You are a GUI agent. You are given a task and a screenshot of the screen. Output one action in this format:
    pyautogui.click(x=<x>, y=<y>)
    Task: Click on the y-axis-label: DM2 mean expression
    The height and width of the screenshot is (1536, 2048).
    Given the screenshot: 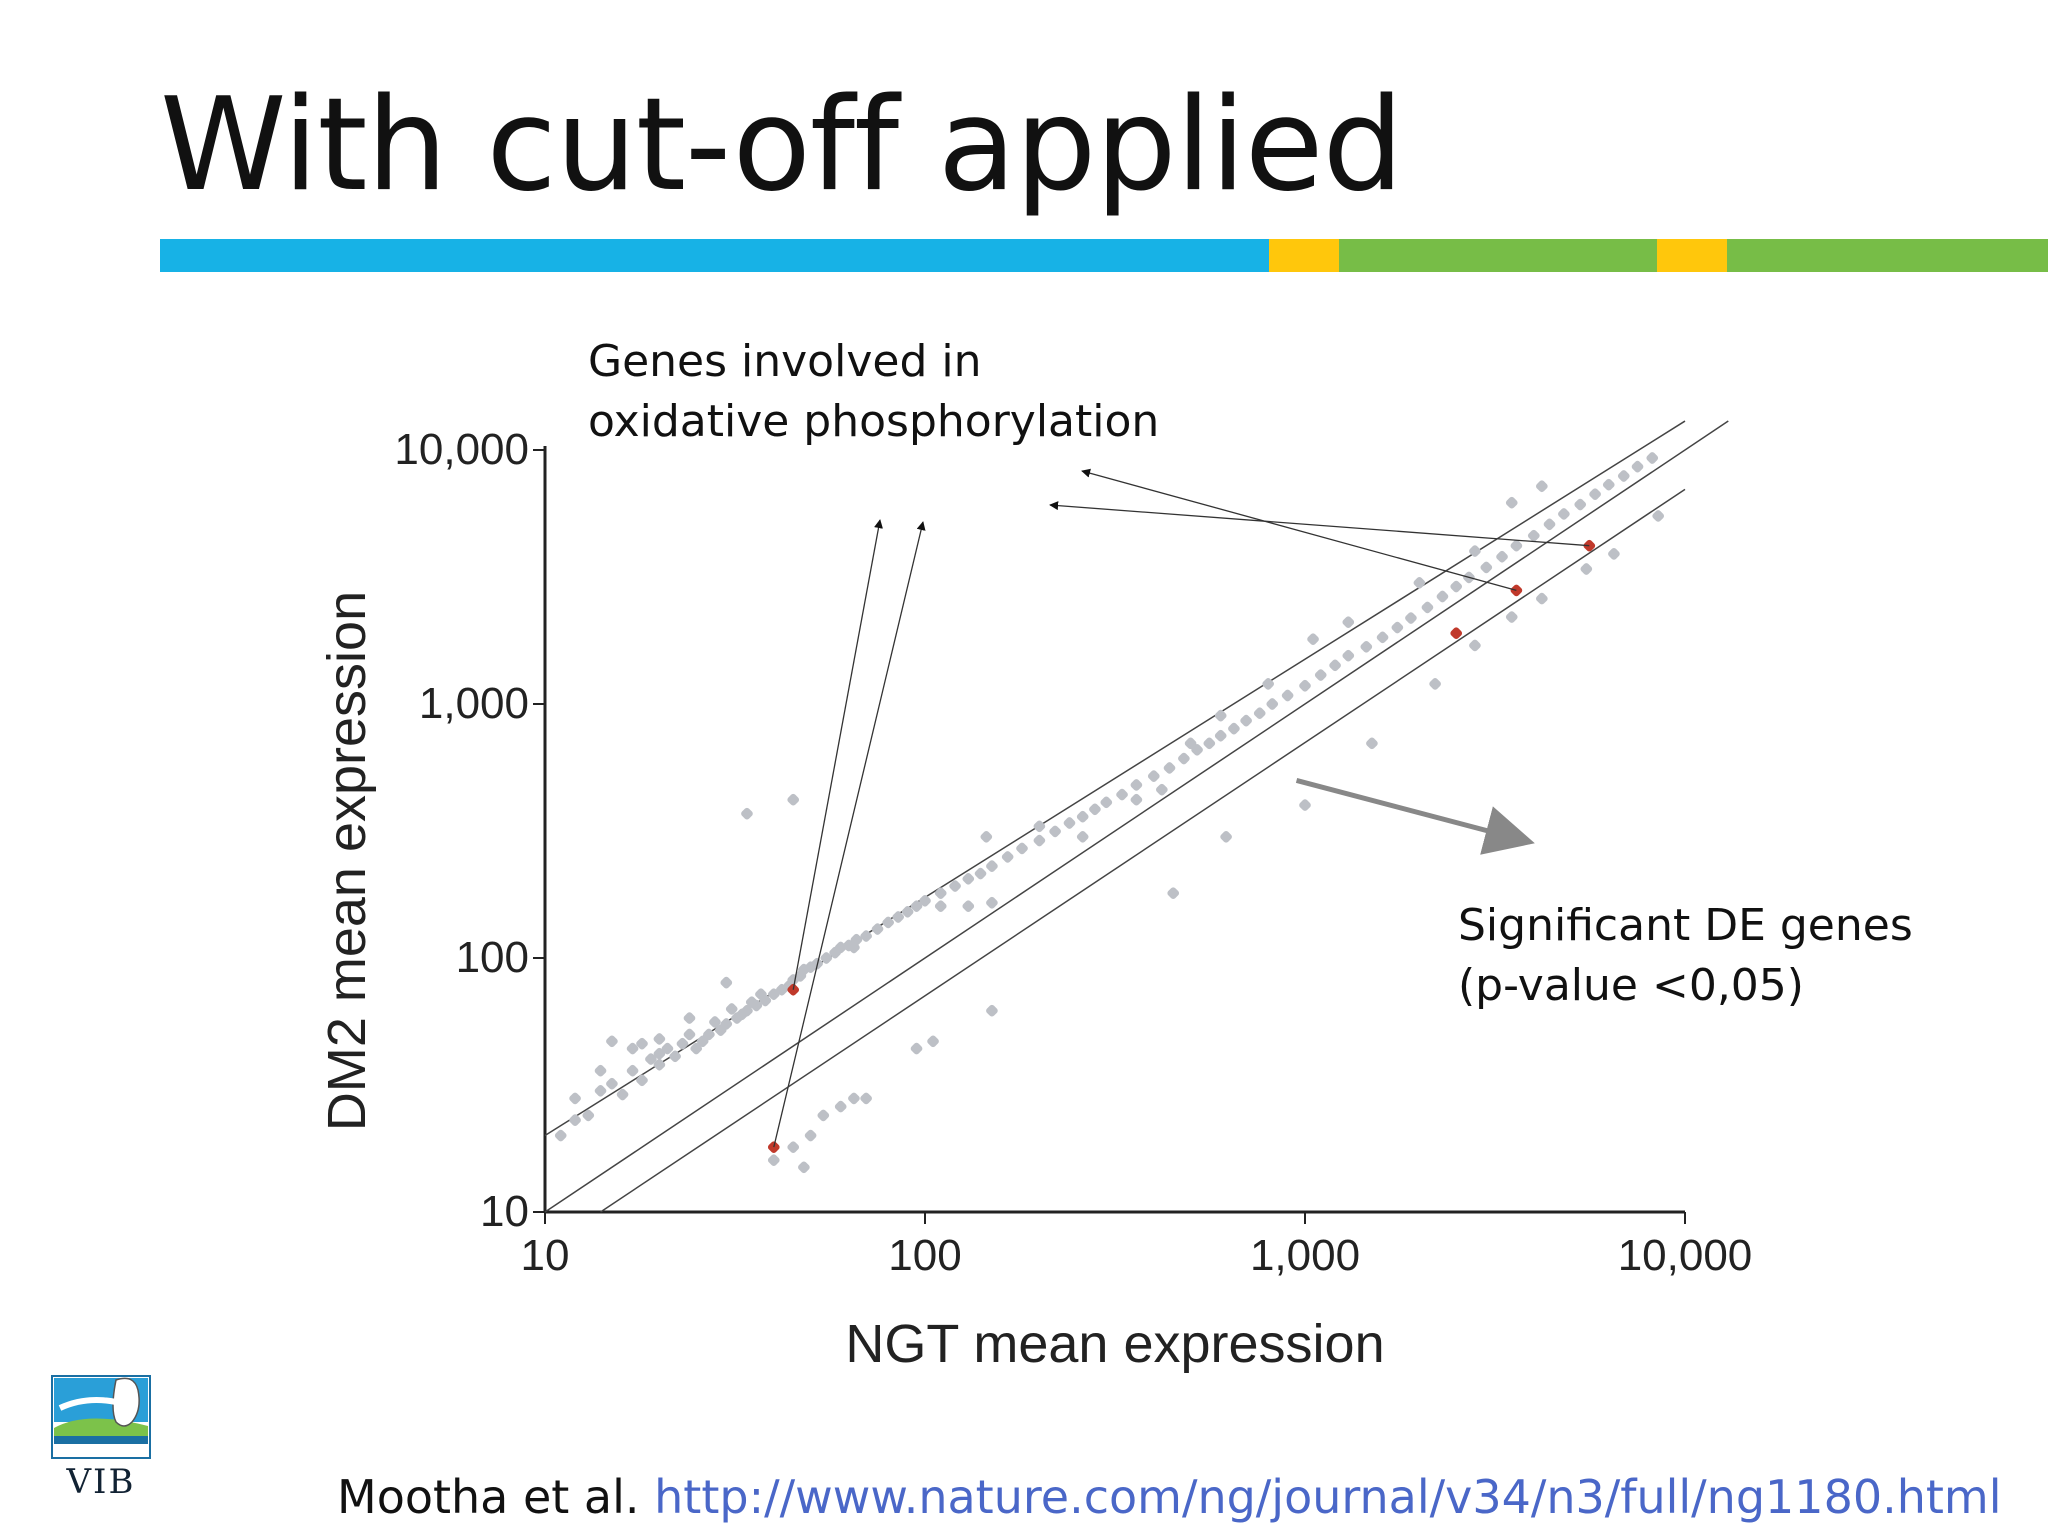 What is the action you would take?
    pyautogui.click(x=347, y=861)
    